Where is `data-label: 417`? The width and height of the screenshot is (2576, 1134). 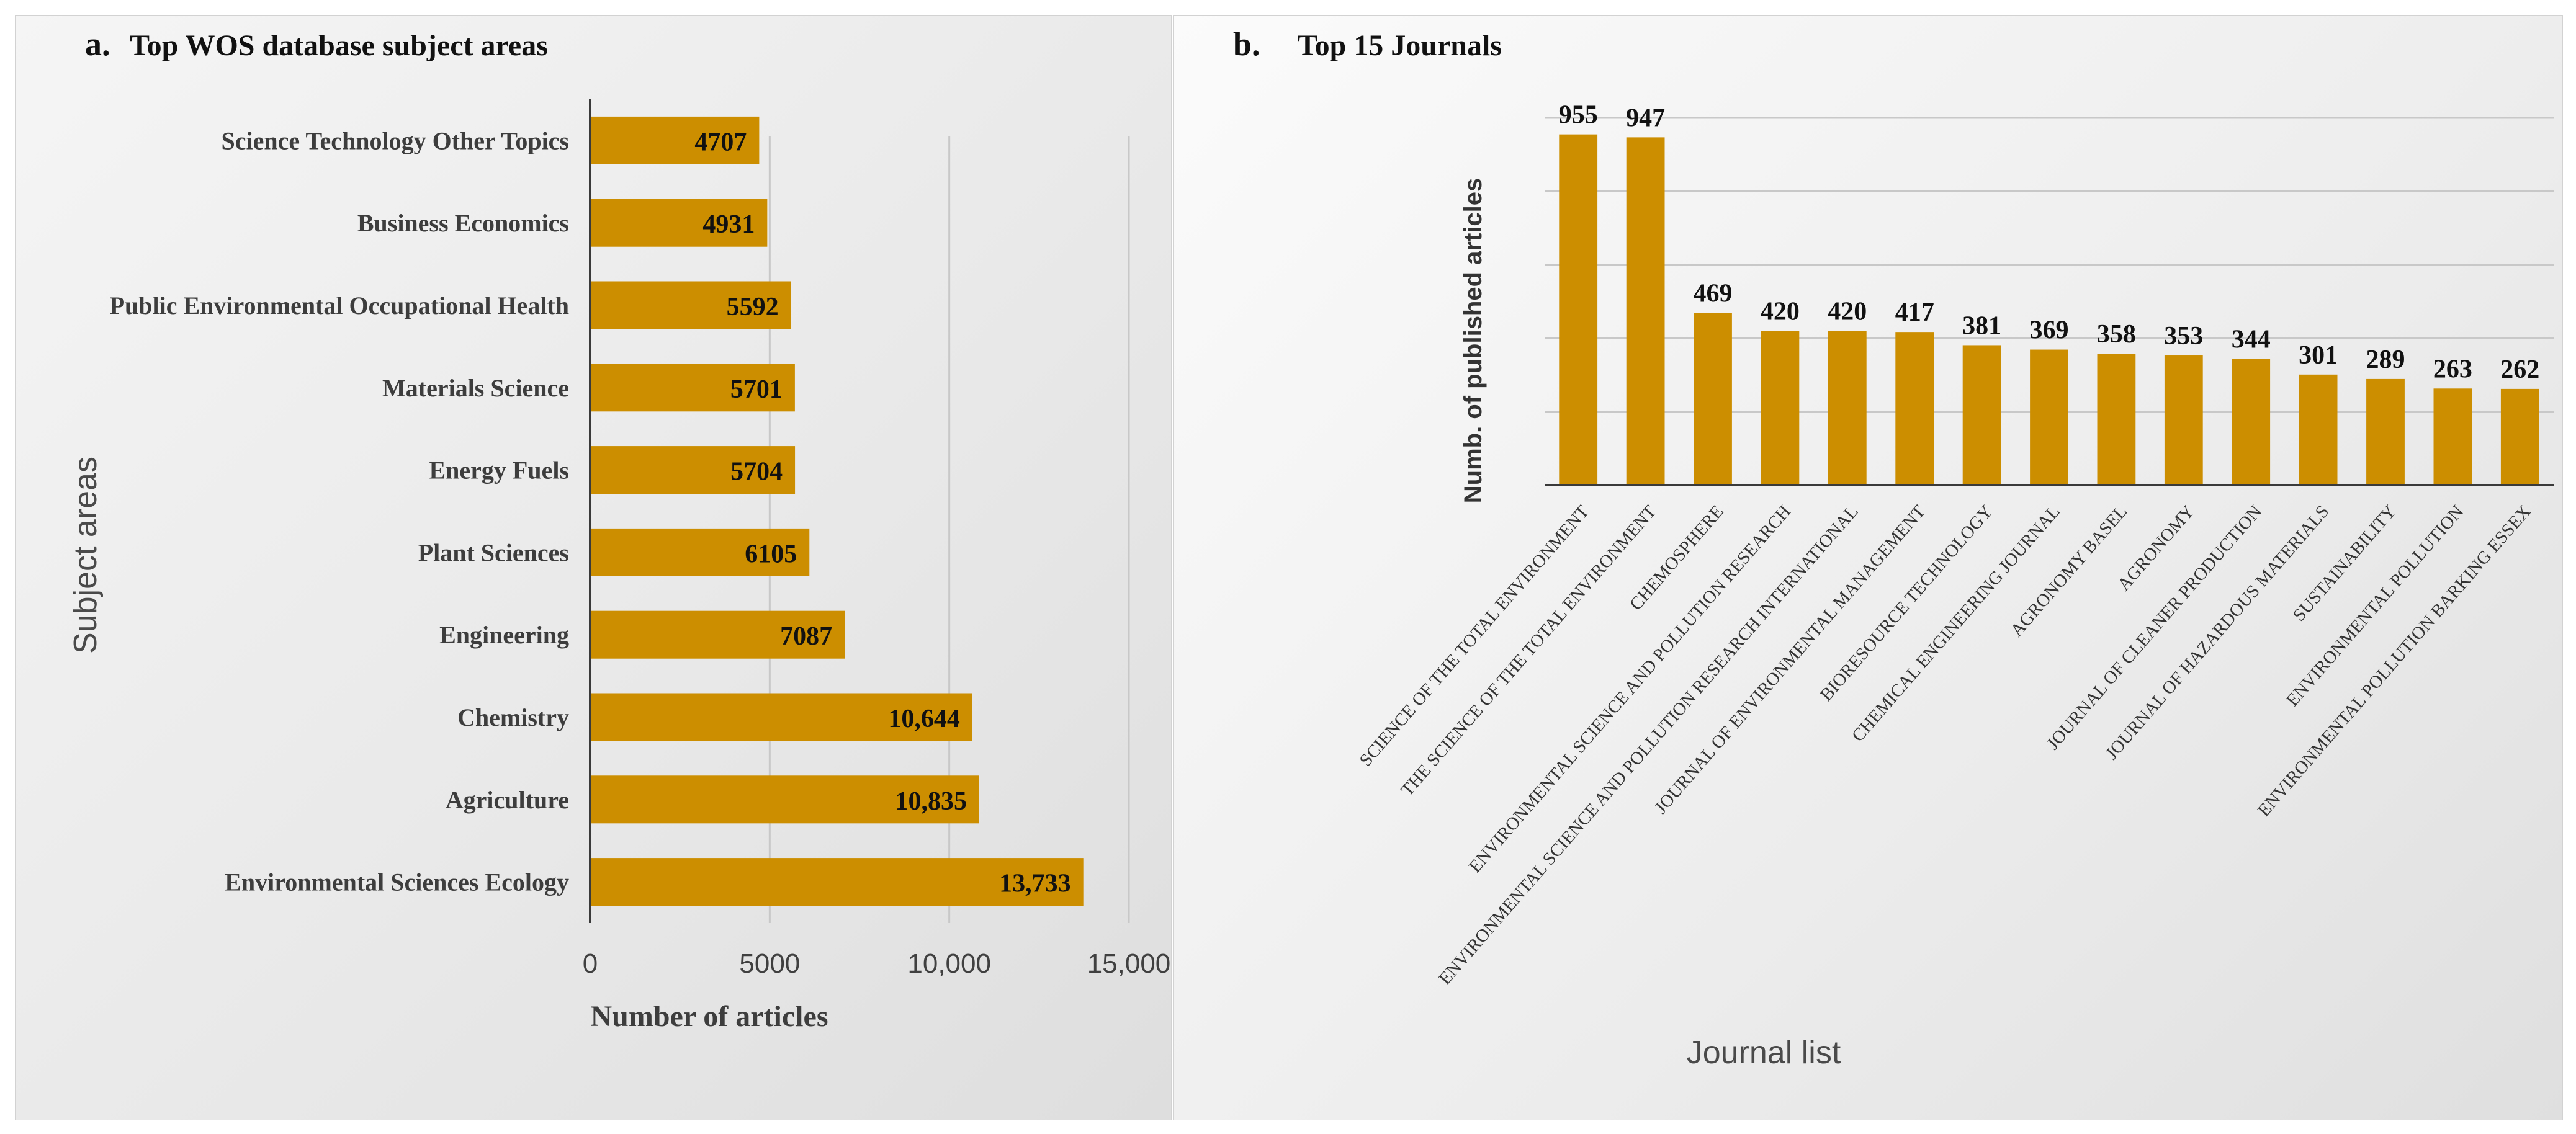
data-label: 417 is located at coordinates (1914, 312).